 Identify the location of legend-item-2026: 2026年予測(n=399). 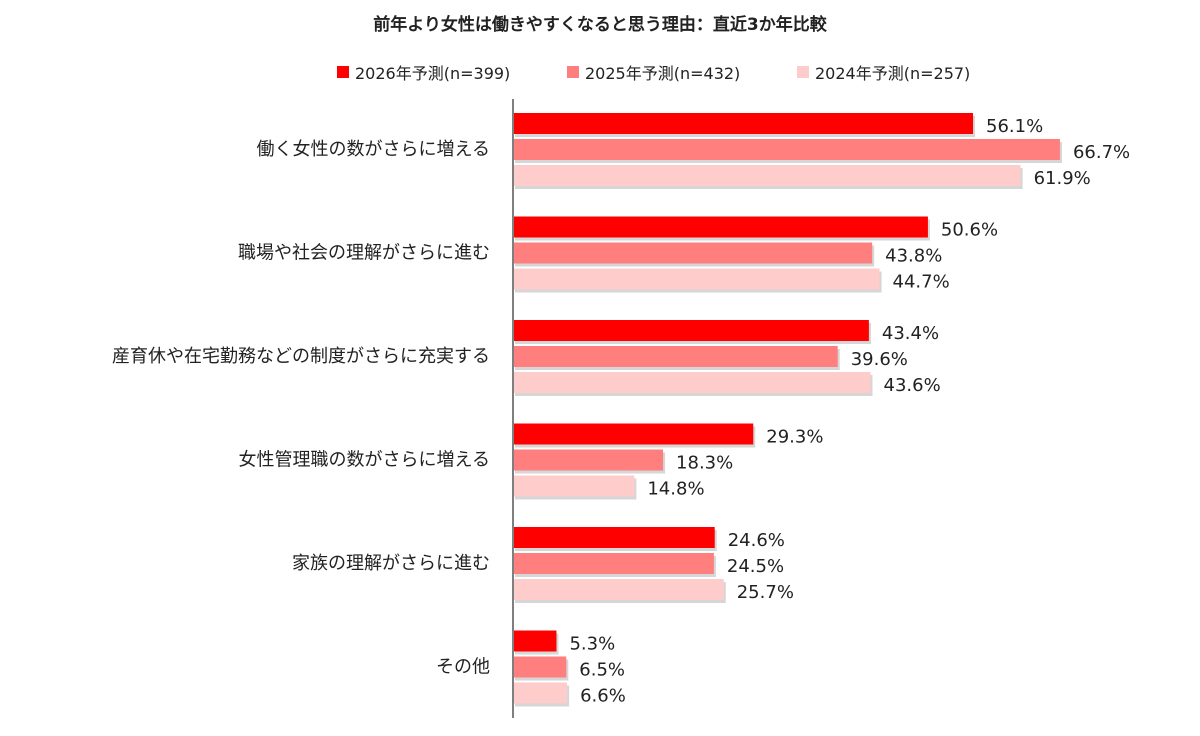
(423, 72).